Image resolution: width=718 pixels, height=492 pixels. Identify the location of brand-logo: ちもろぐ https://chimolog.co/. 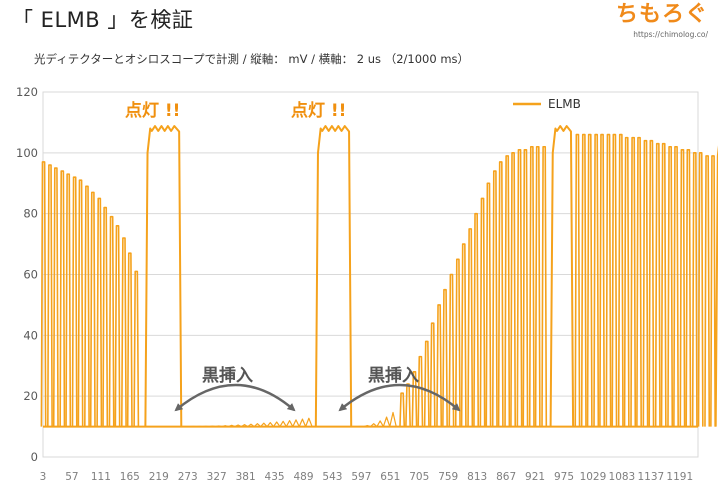
(662, 20).